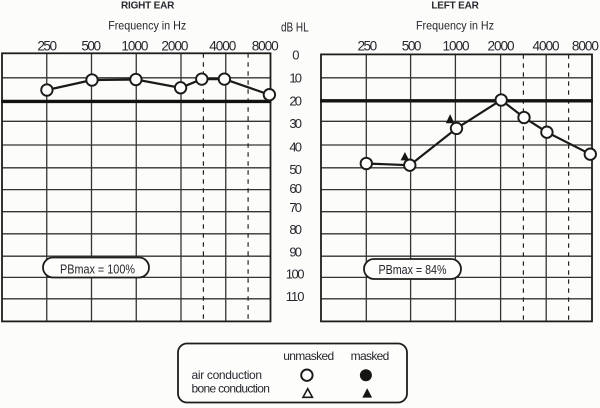  What do you see at coordinates (97, 270) in the screenshot?
I see `svg-text: PBmax = 100%` at bounding box center [97, 270].